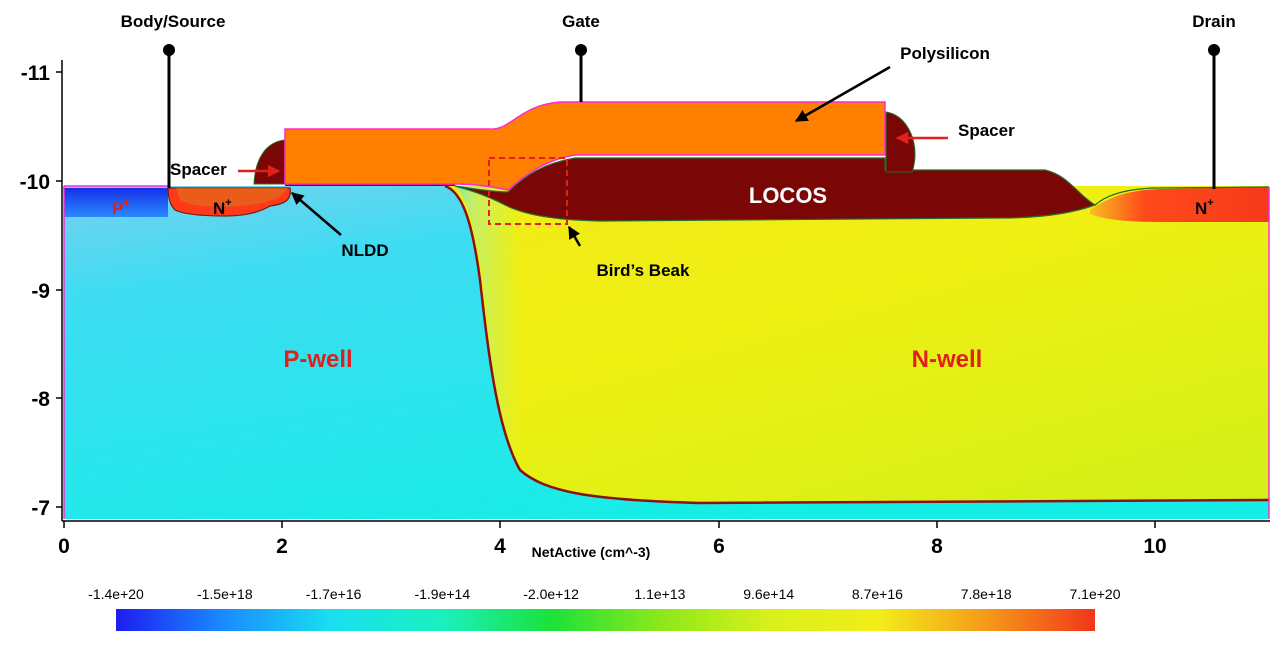  I want to click on spacer-right-callout: Spacer, so click(986, 130).